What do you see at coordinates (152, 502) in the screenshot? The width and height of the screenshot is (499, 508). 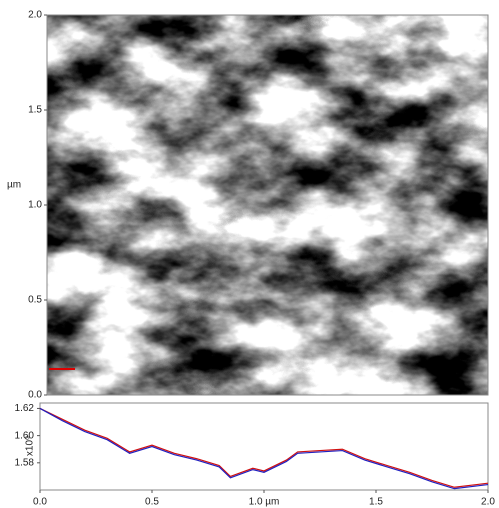 I see `x-tick-label: 0.5` at bounding box center [152, 502].